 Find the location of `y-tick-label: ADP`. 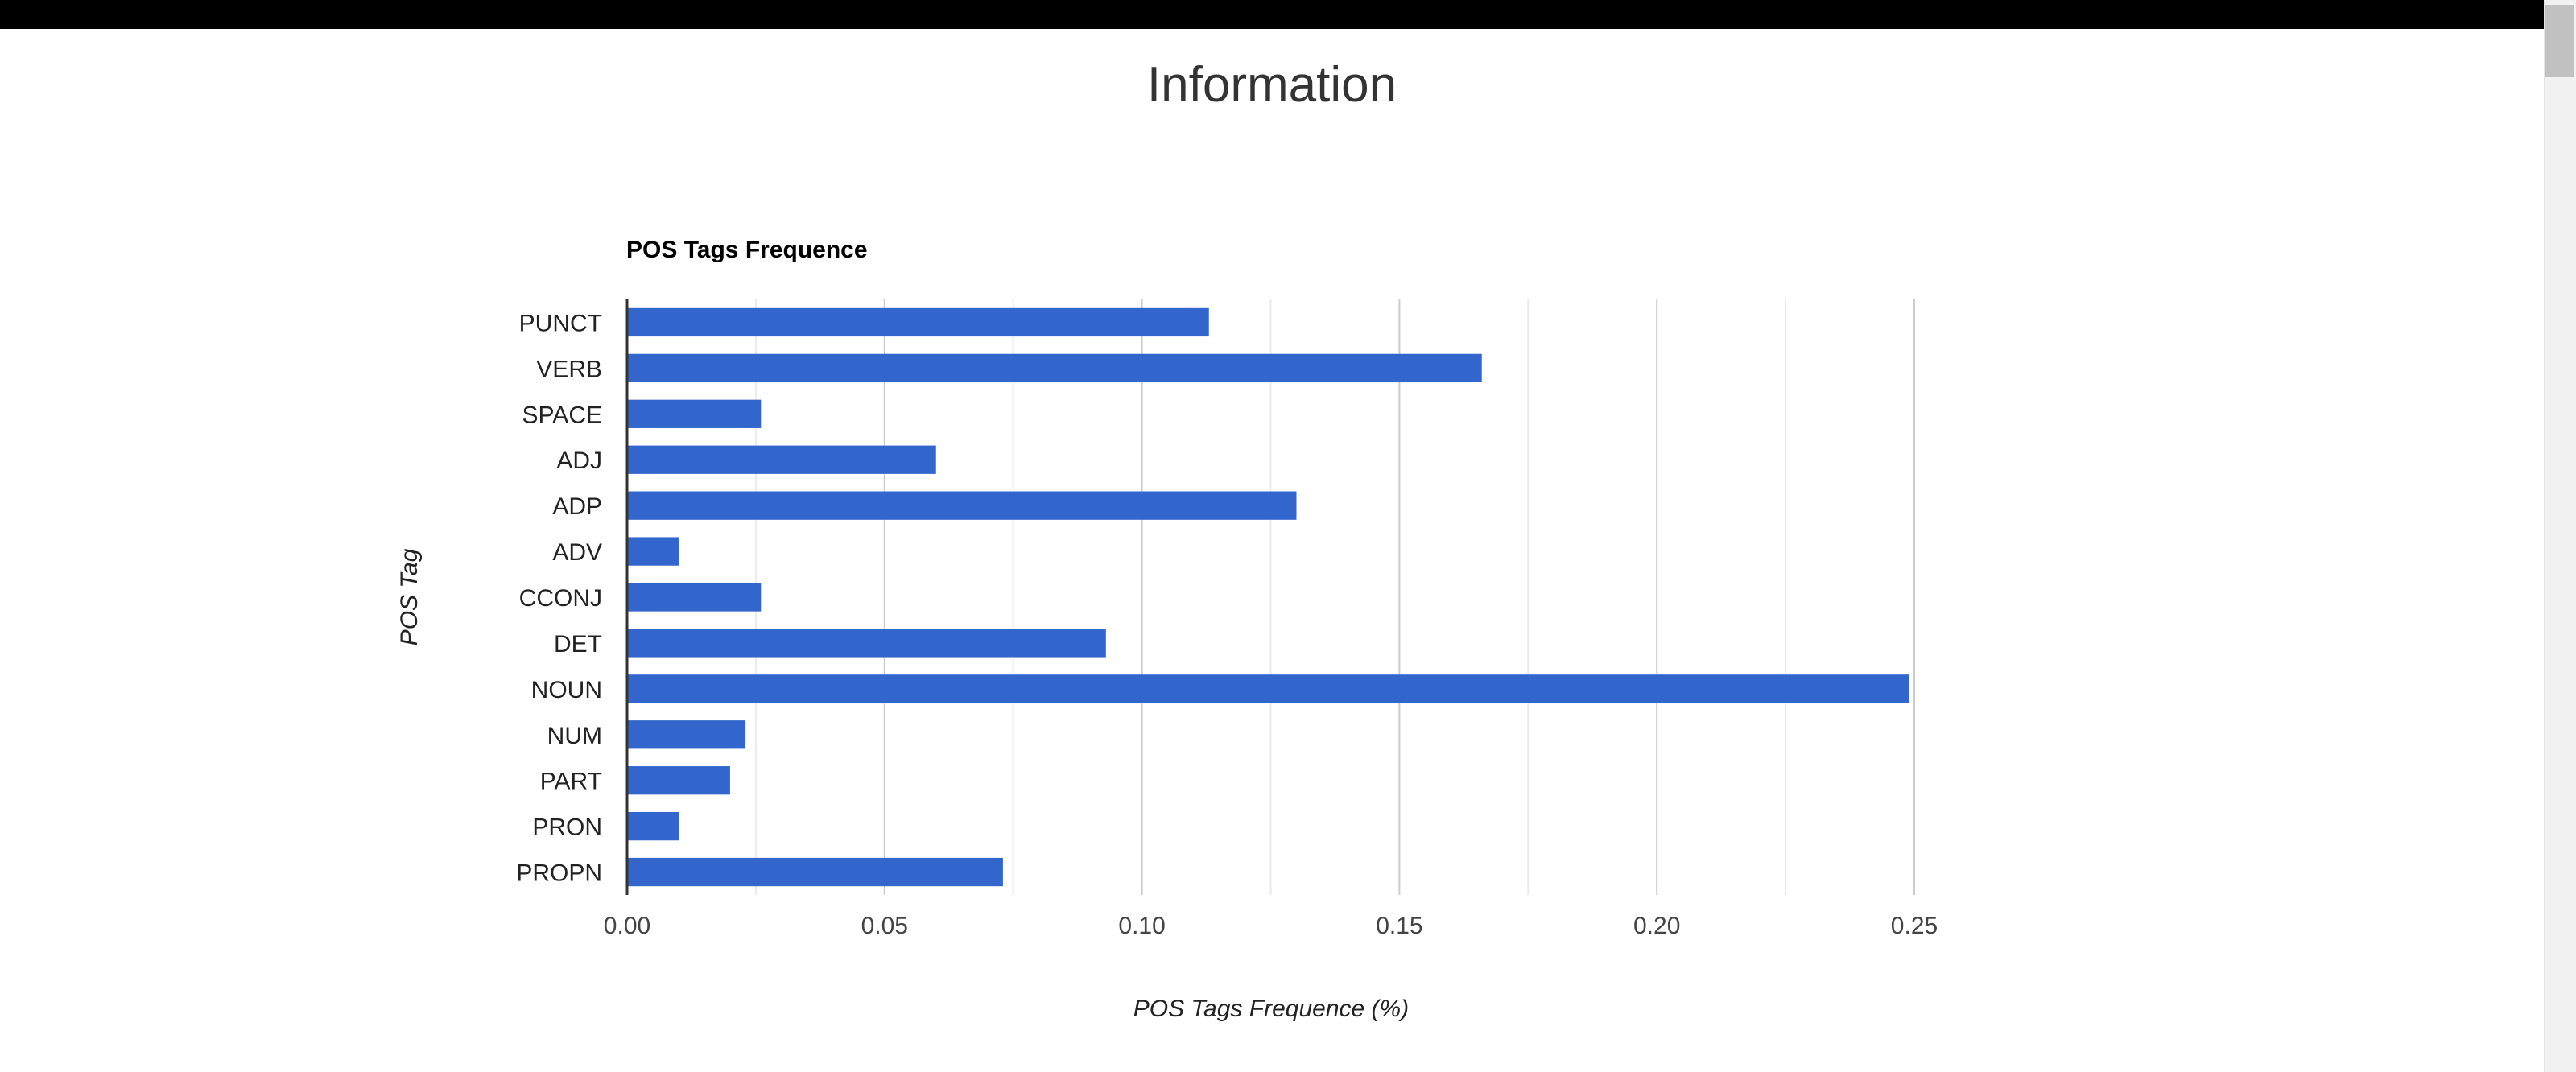

y-tick-label: ADP is located at coordinates (577, 506).